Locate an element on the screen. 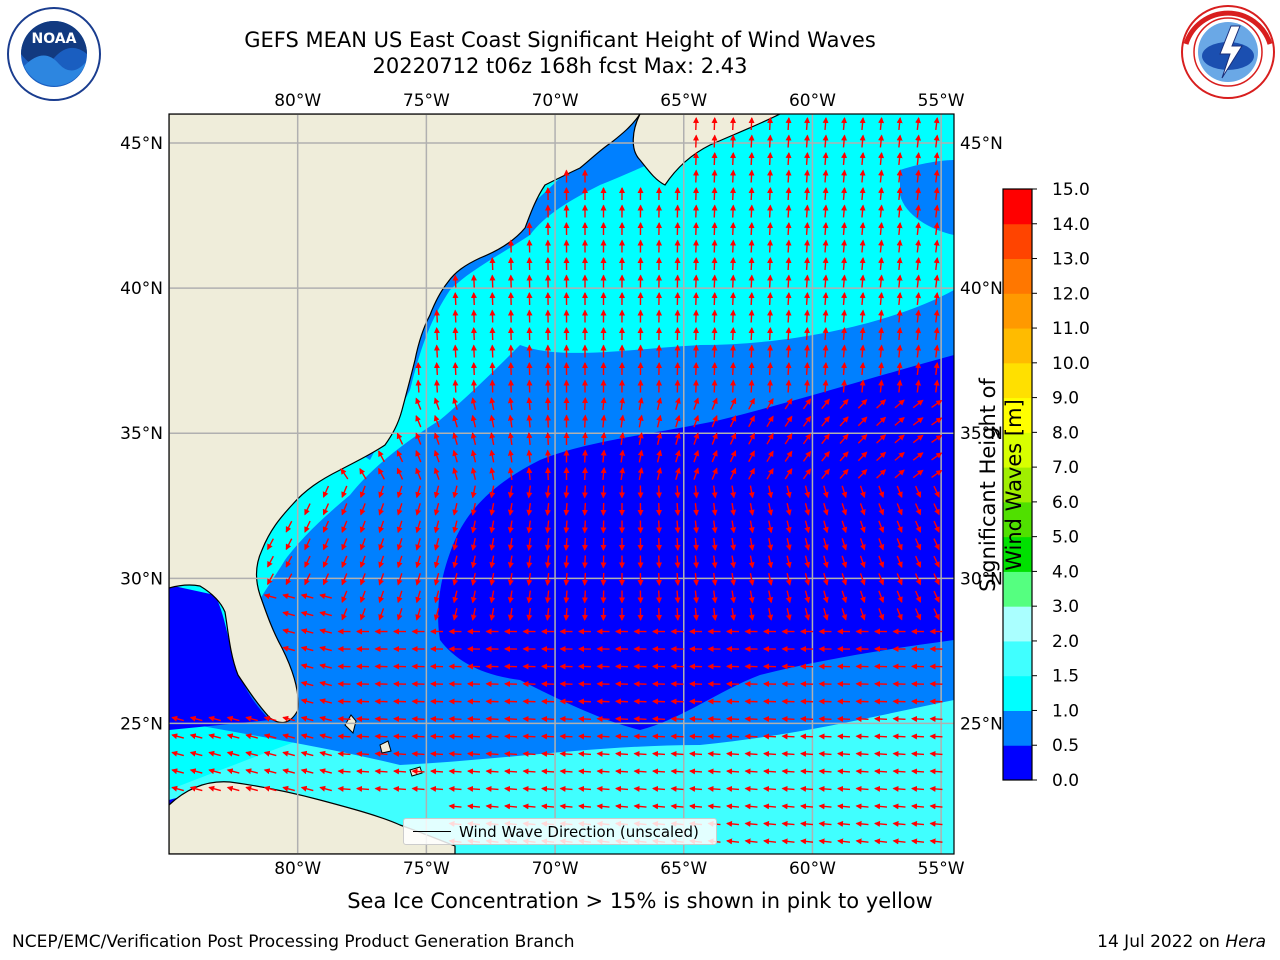  colorbar-tick-label: 8.0 is located at coordinates (1065, 433).